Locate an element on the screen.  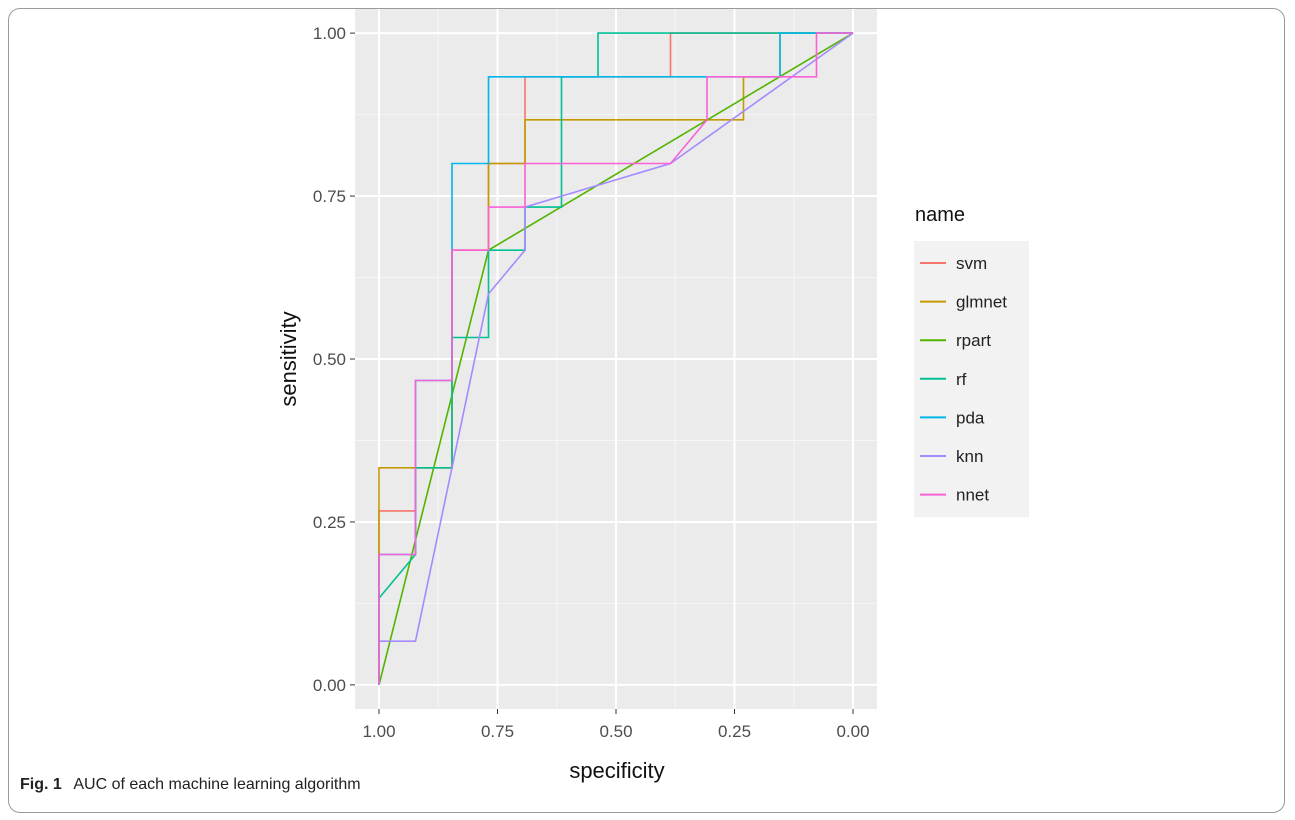
legend-title: name is located at coordinates (940, 215).